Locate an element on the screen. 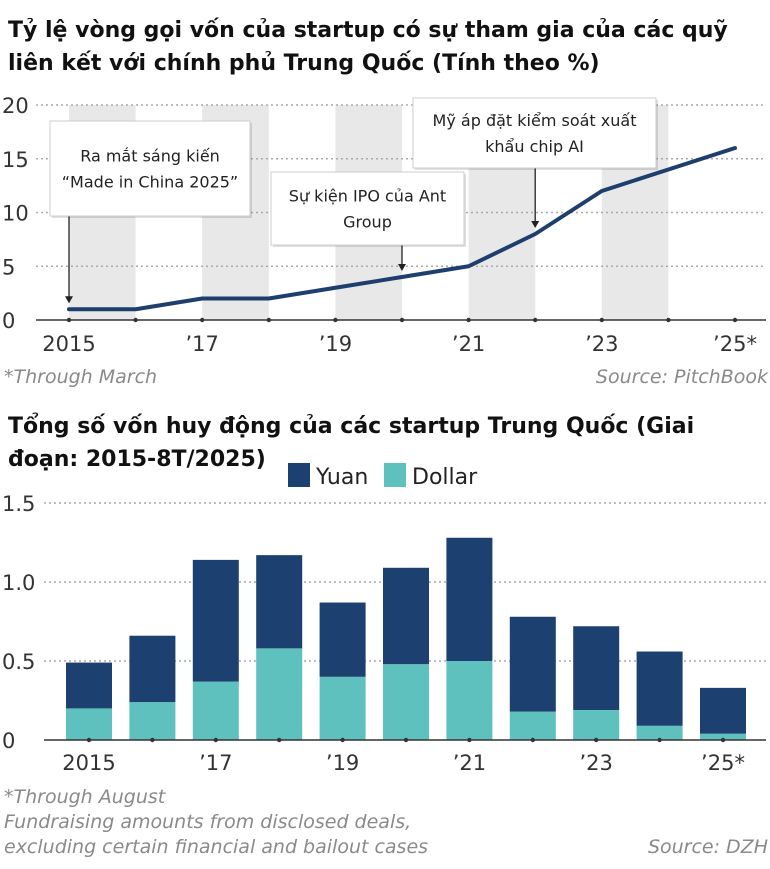 The image size is (770, 869). bar-yuan-2019 is located at coordinates (342, 639).